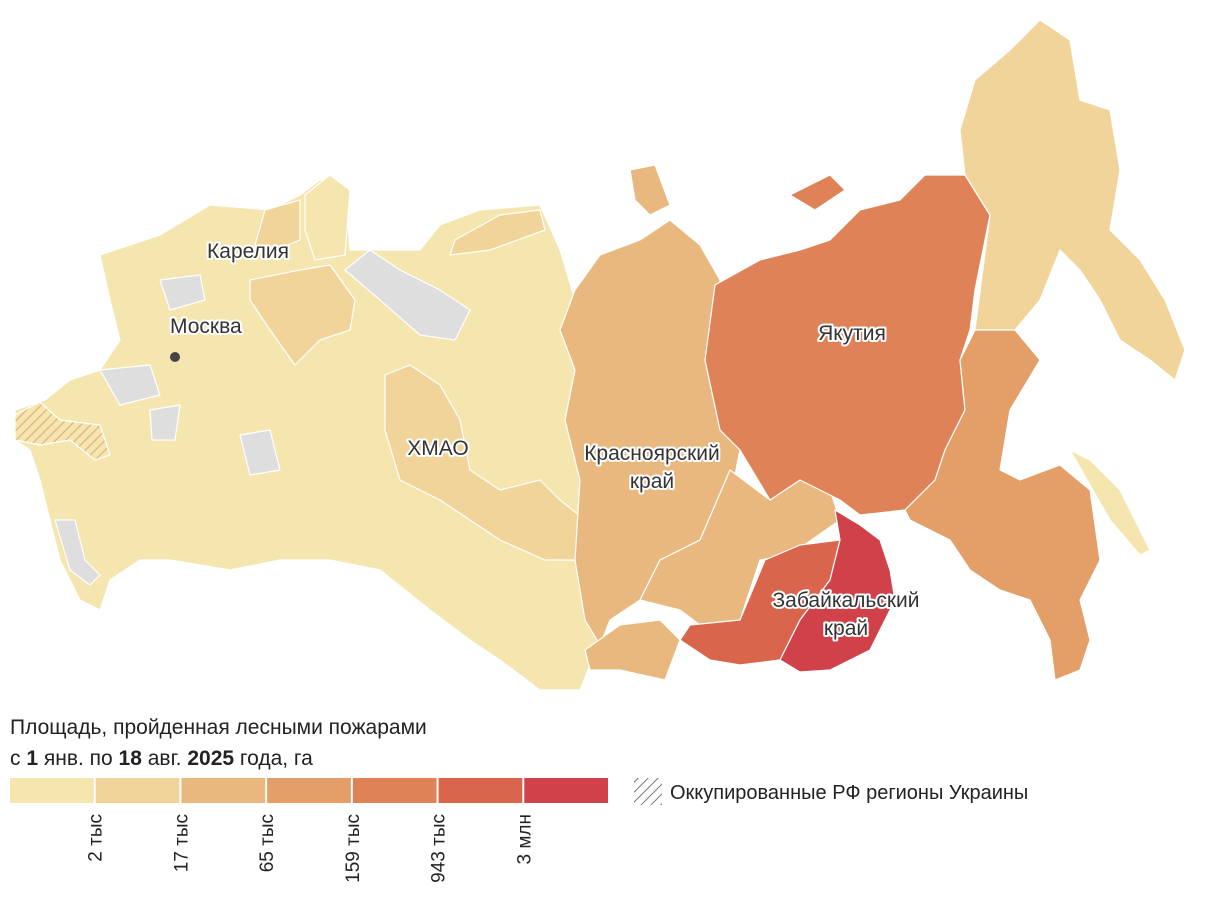 This screenshot has width=1220, height=910. Describe the element at coordinates (78, 758) in the screenshot. I see `legend-title-part: янв. по` at that location.